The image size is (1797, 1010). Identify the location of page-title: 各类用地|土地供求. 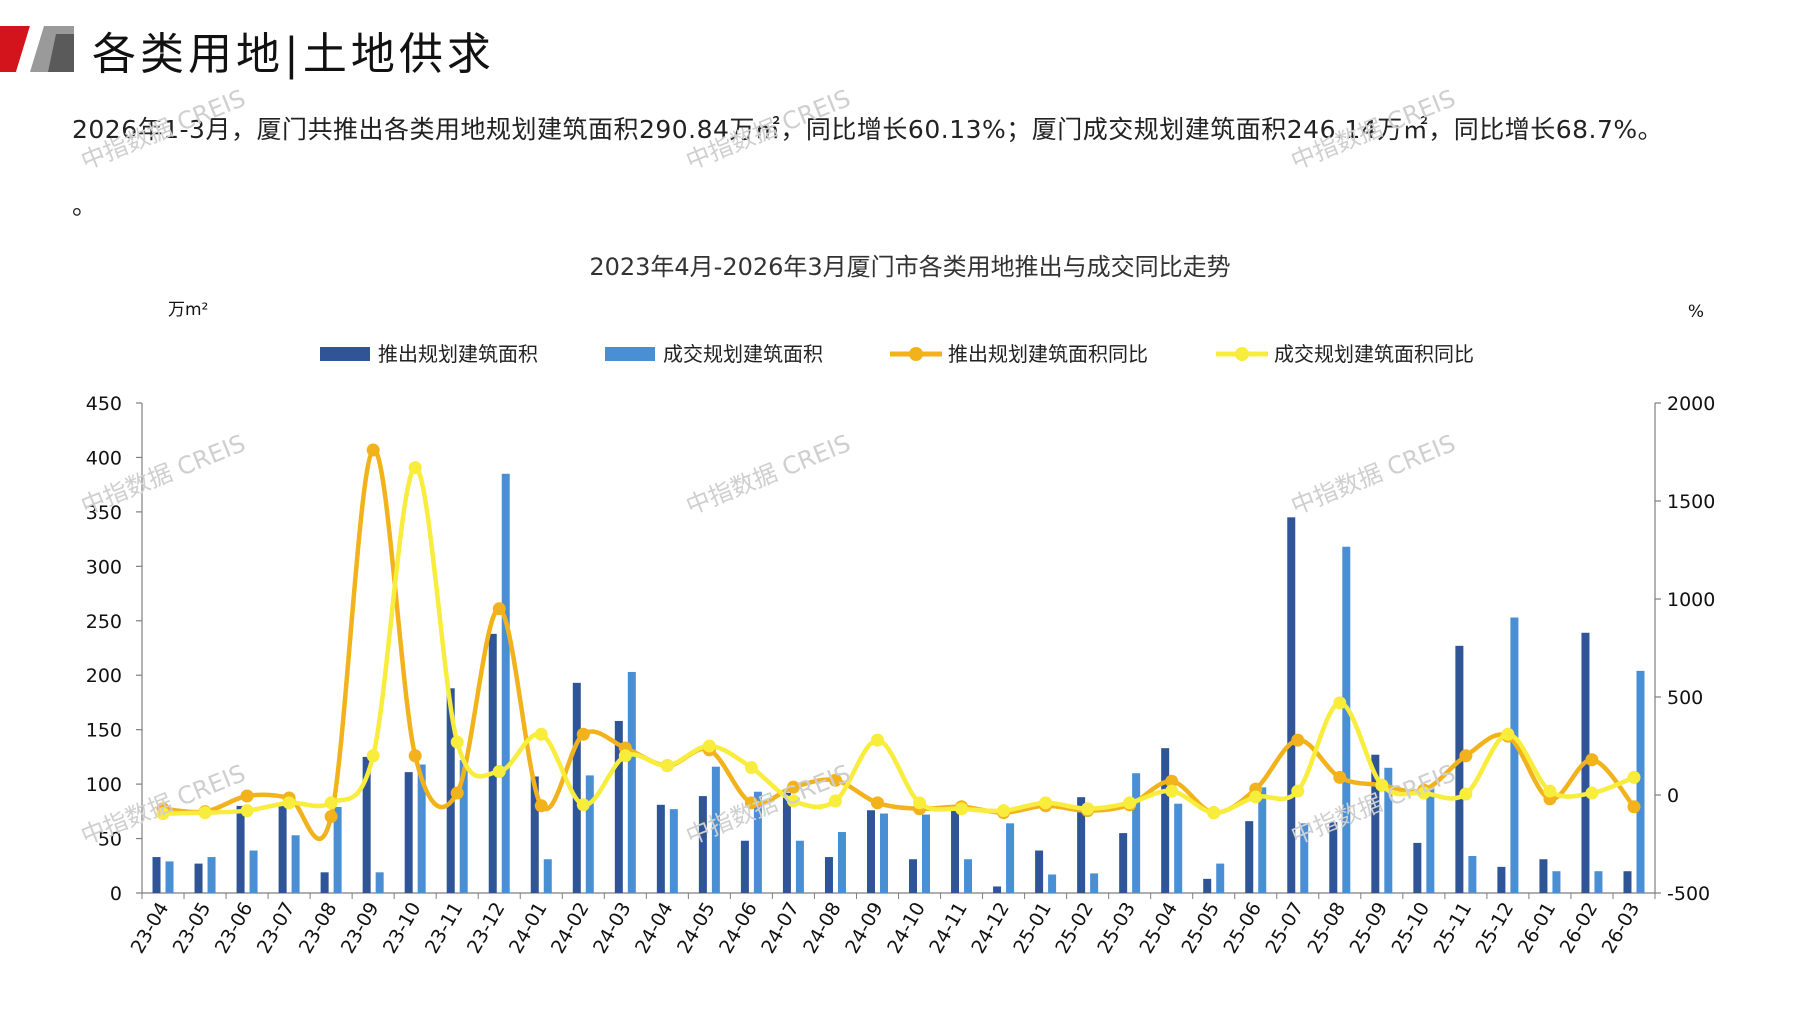
(293, 54).